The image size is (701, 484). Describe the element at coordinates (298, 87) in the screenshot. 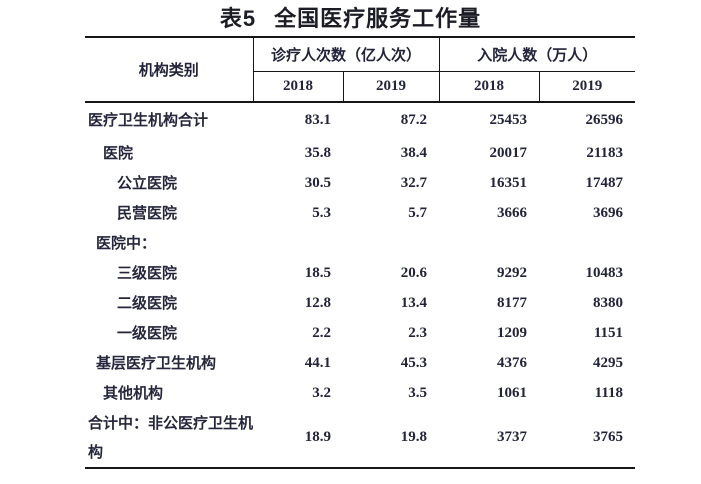

I see `year-header-visits-2018: 2018` at that location.